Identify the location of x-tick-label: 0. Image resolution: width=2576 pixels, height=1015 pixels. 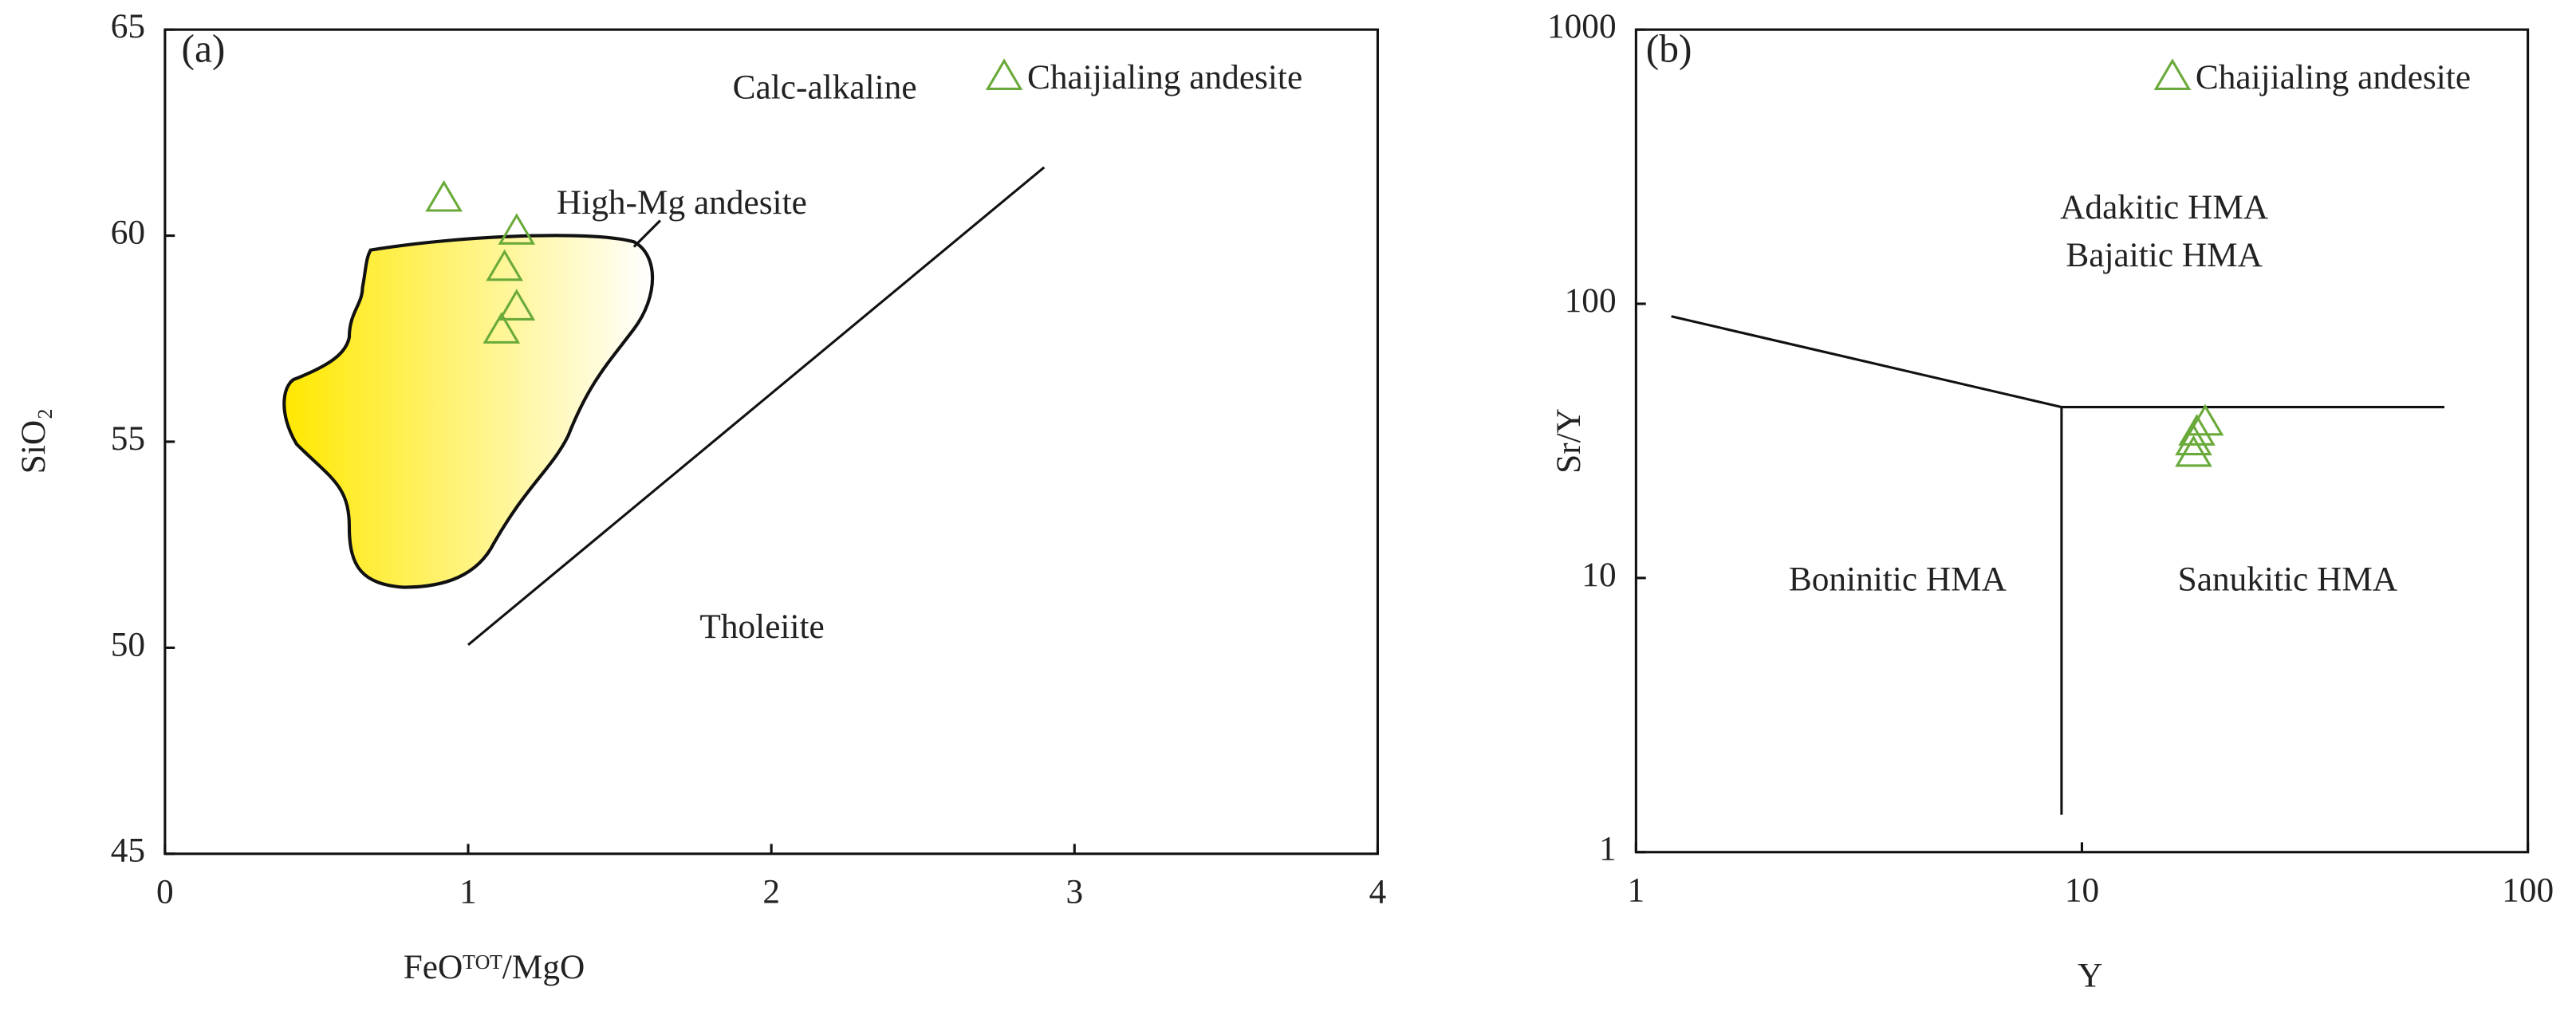
(165, 891).